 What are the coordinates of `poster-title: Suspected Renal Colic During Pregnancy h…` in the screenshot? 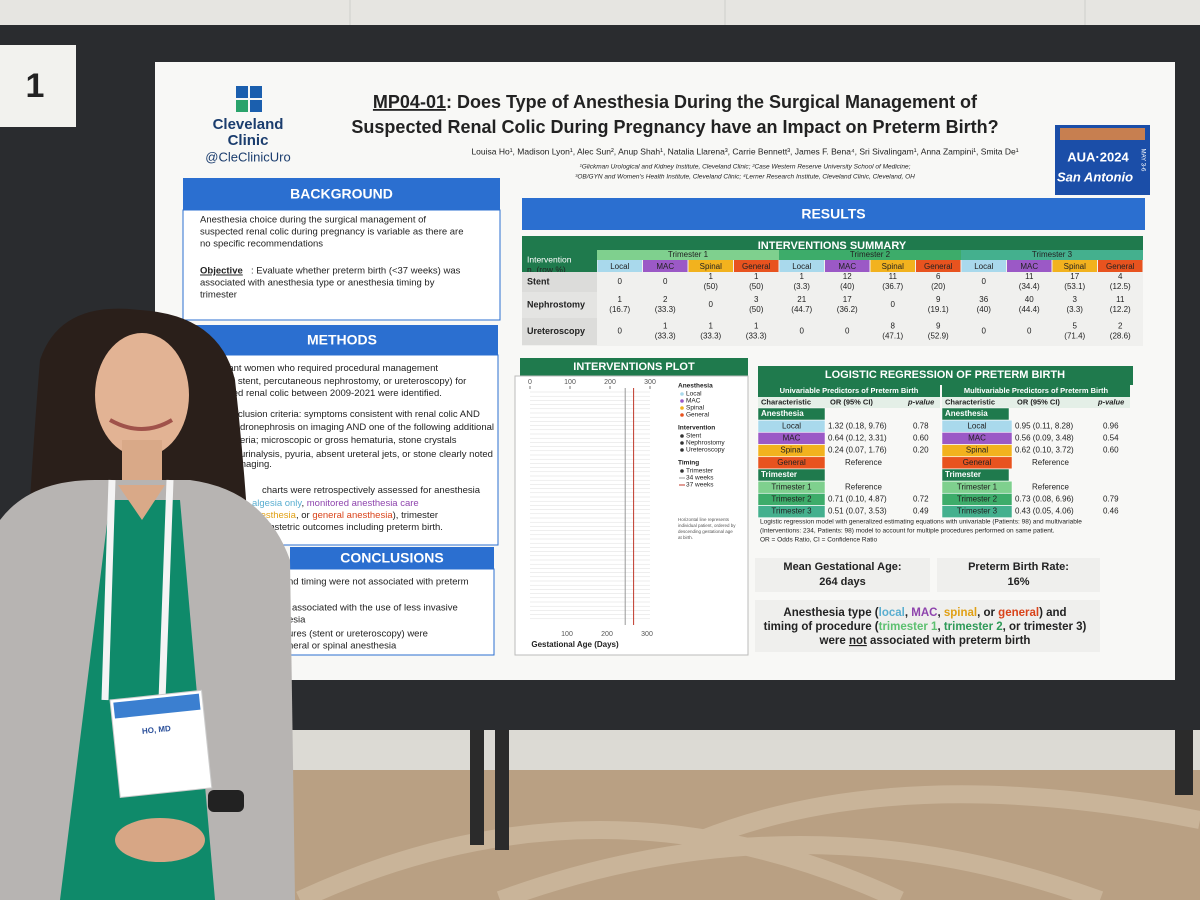 It's located at (674, 127).